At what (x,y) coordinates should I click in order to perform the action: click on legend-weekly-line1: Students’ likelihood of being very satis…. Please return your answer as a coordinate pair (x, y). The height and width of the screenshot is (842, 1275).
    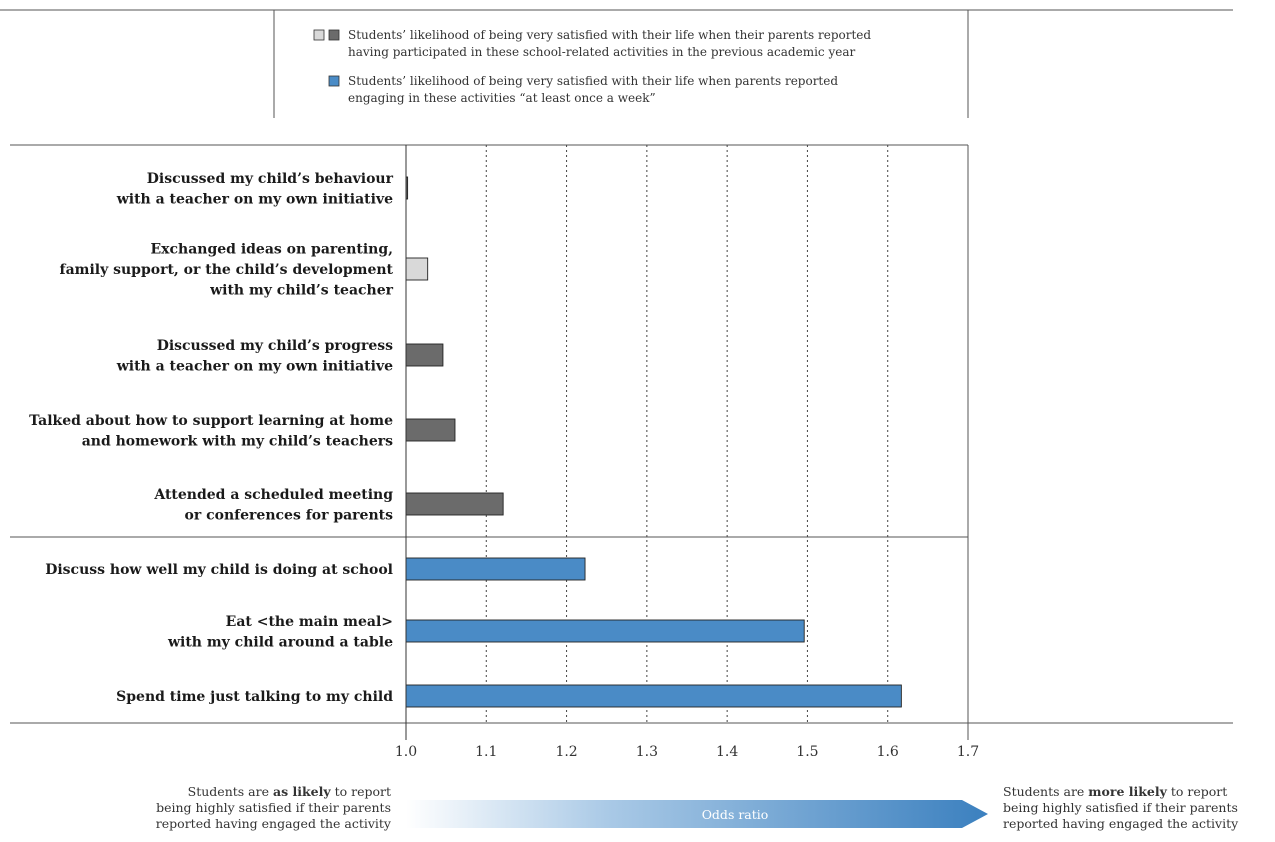
    Looking at the image, I should click on (593, 81).